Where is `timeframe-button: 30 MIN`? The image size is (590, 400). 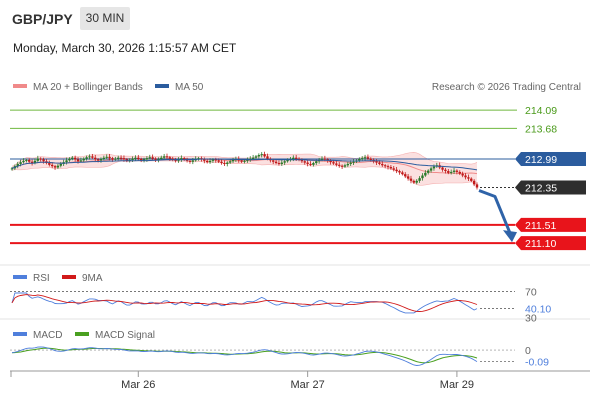
timeframe-button: 30 MIN is located at coordinates (105, 18).